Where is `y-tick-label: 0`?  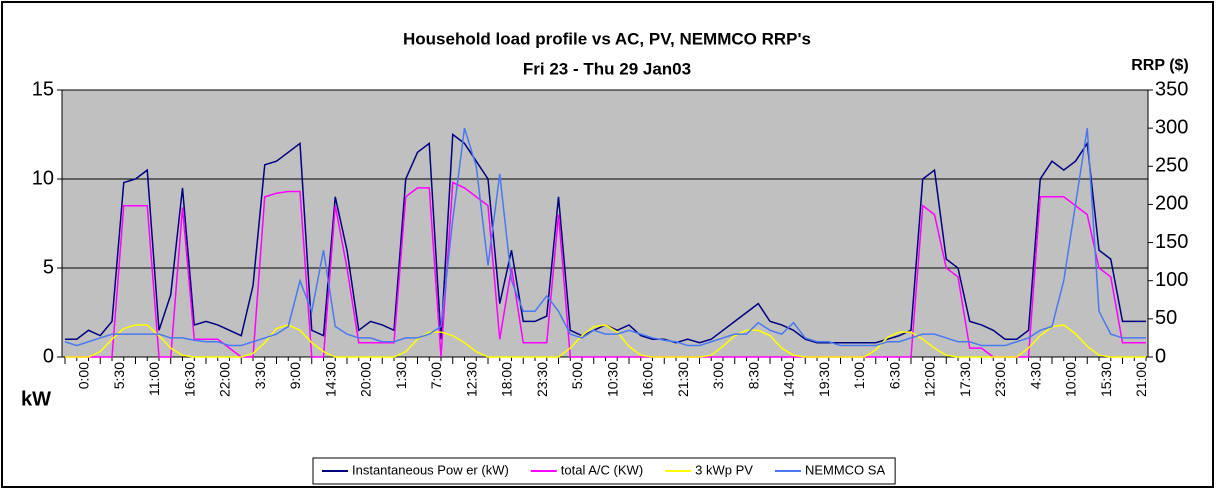 y-tick-label: 0 is located at coordinates (48, 356).